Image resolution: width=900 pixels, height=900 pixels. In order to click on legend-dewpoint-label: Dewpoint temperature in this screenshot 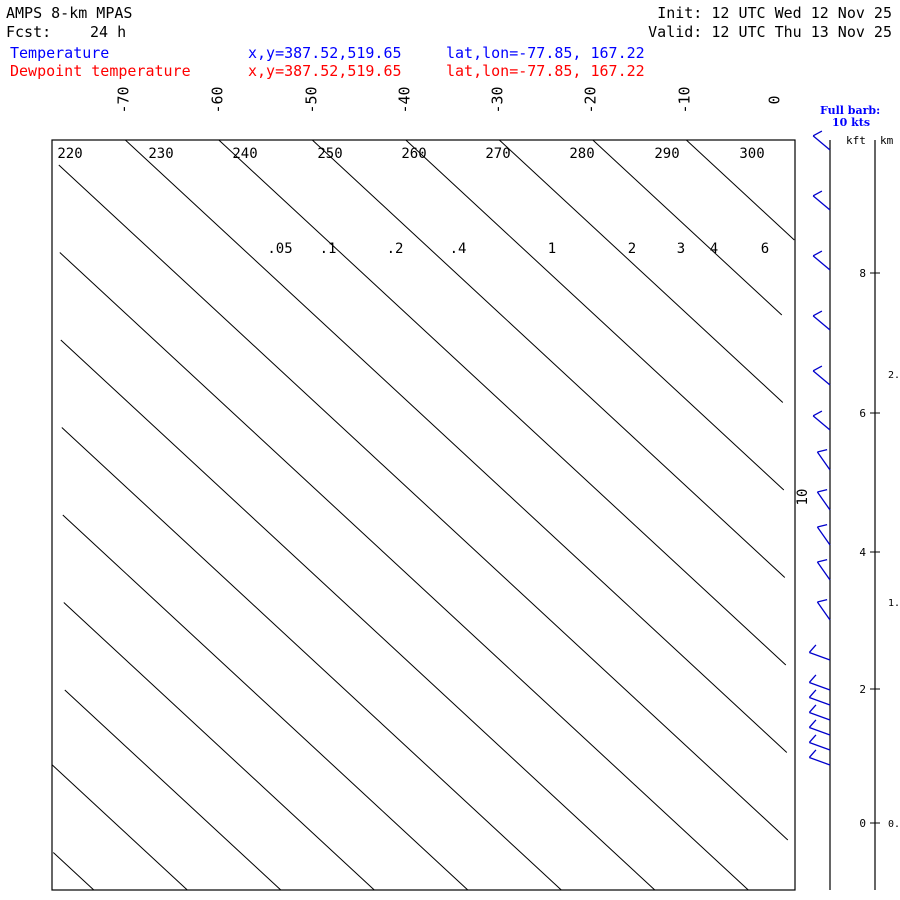, I will do `click(100, 71)`.